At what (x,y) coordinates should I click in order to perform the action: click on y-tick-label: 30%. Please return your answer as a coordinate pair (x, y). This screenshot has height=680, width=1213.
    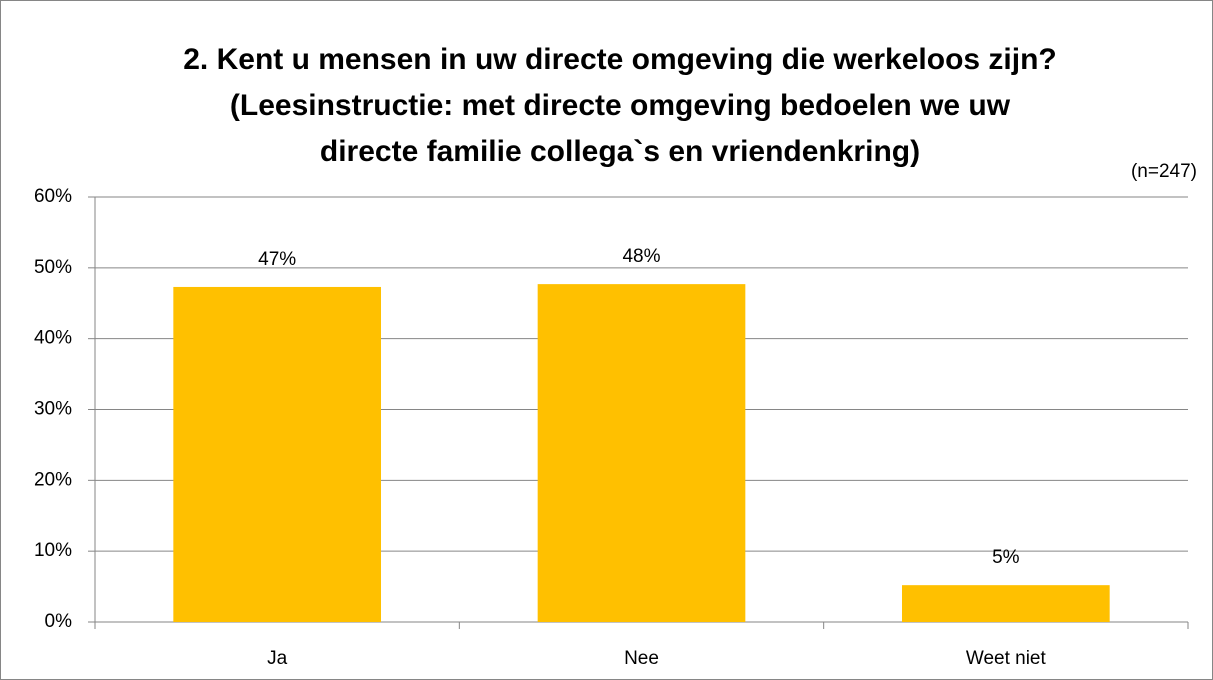
    Looking at the image, I should click on (53, 409).